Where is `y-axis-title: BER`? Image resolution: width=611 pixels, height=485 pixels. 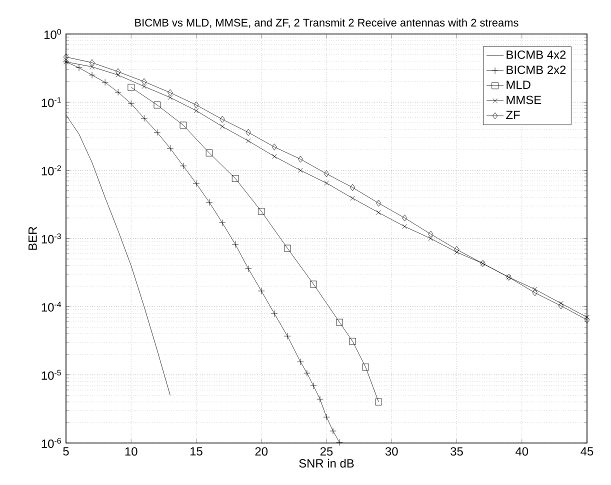
y-axis-title: BER is located at coordinates (32, 238).